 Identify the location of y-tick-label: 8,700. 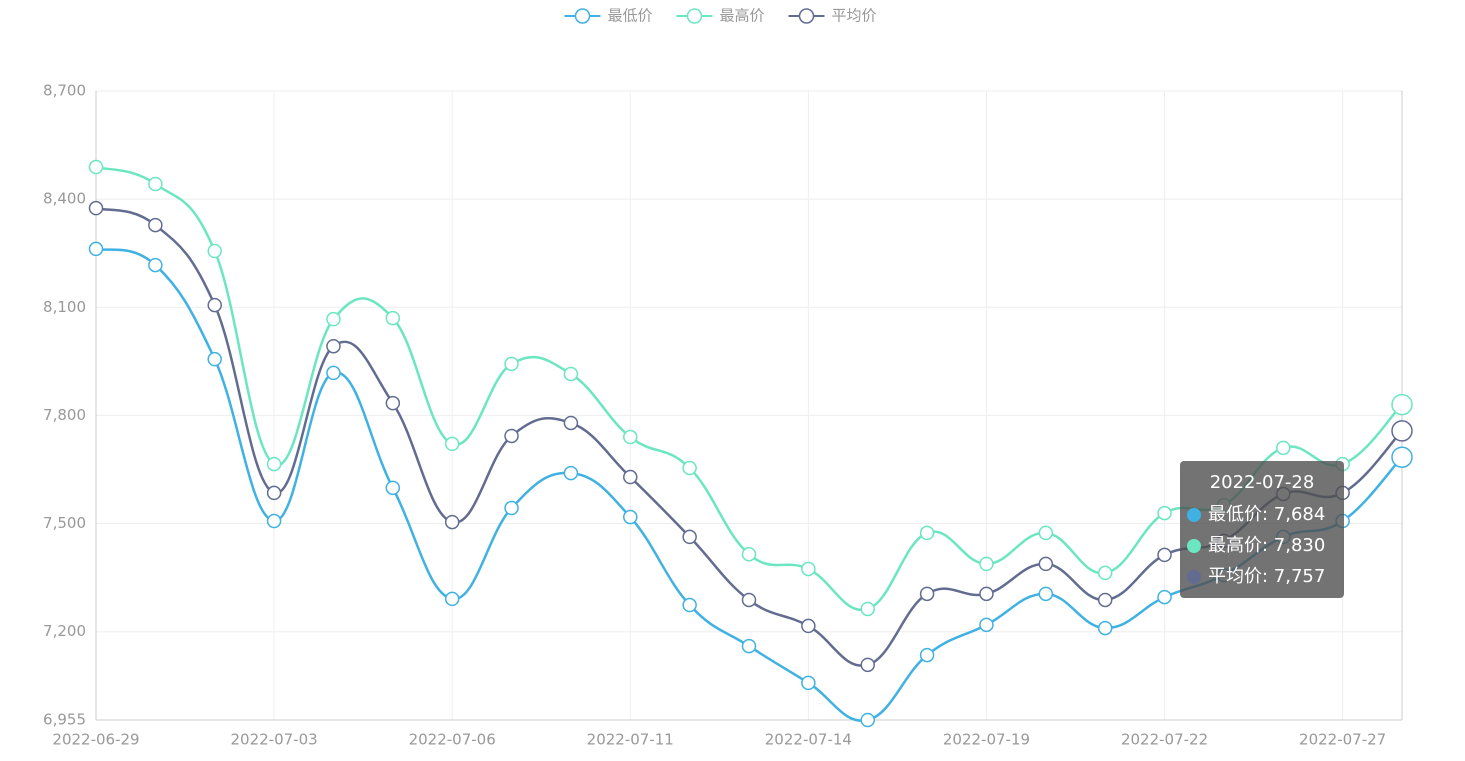
(64, 91).